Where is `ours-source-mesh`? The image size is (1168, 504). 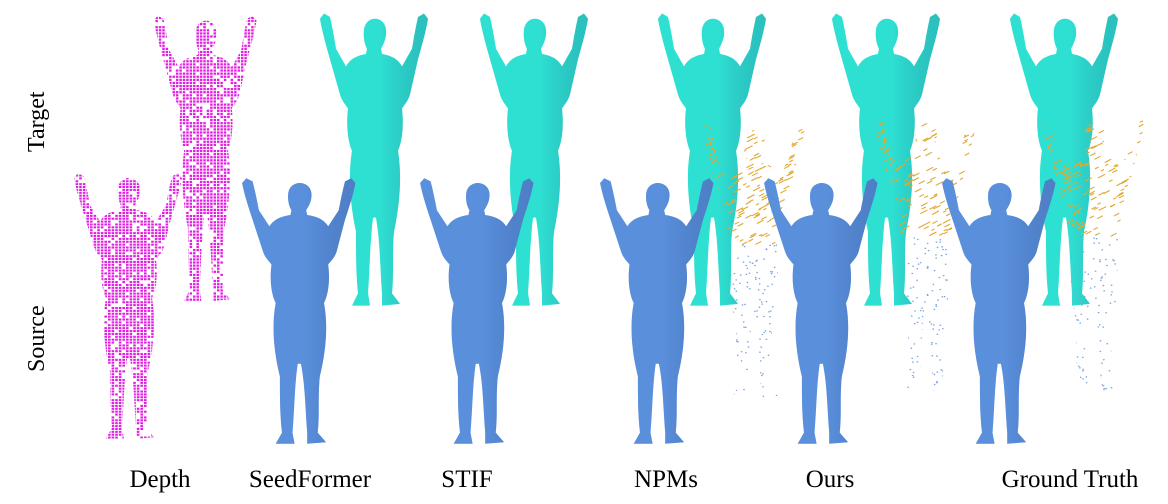 ours-source-mesh is located at coordinates (821, 311).